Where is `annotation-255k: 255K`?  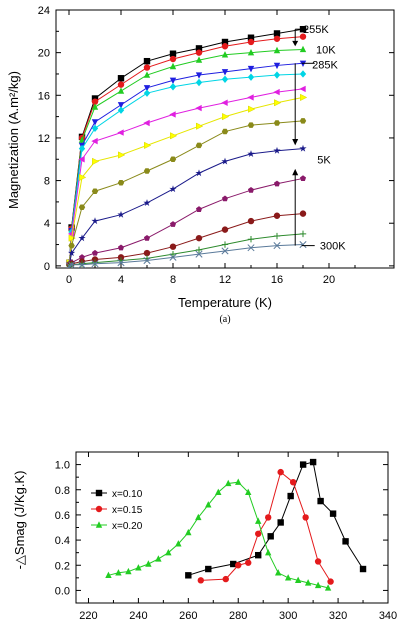
annotation-255k: 255K is located at coordinates (316, 30).